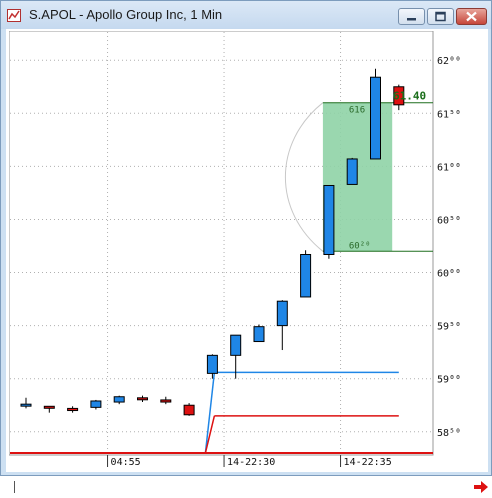  I want to click on minimize-icon, so click(411, 19).